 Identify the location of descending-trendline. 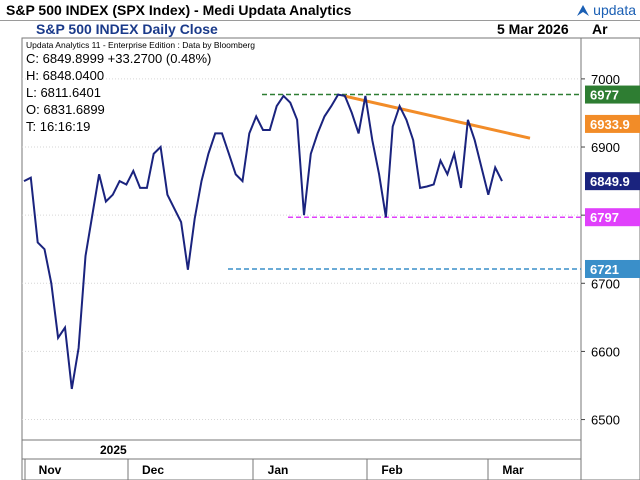
(437, 117).